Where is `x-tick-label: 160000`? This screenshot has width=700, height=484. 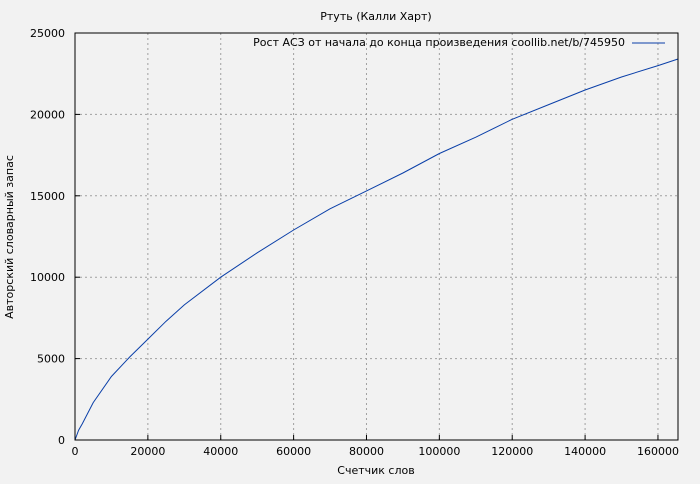 x-tick-label: 160000 is located at coordinates (658, 451).